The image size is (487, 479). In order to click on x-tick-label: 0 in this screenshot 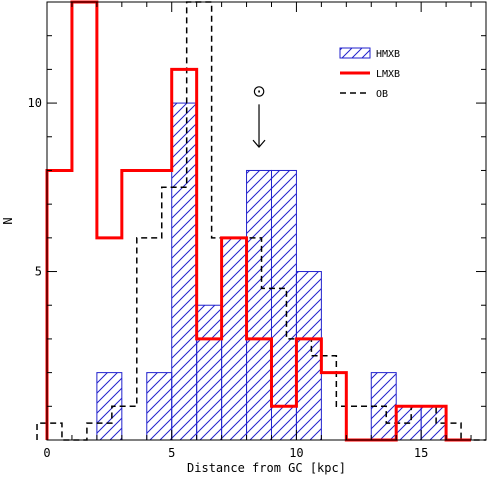, I will do `click(46, 453)`.